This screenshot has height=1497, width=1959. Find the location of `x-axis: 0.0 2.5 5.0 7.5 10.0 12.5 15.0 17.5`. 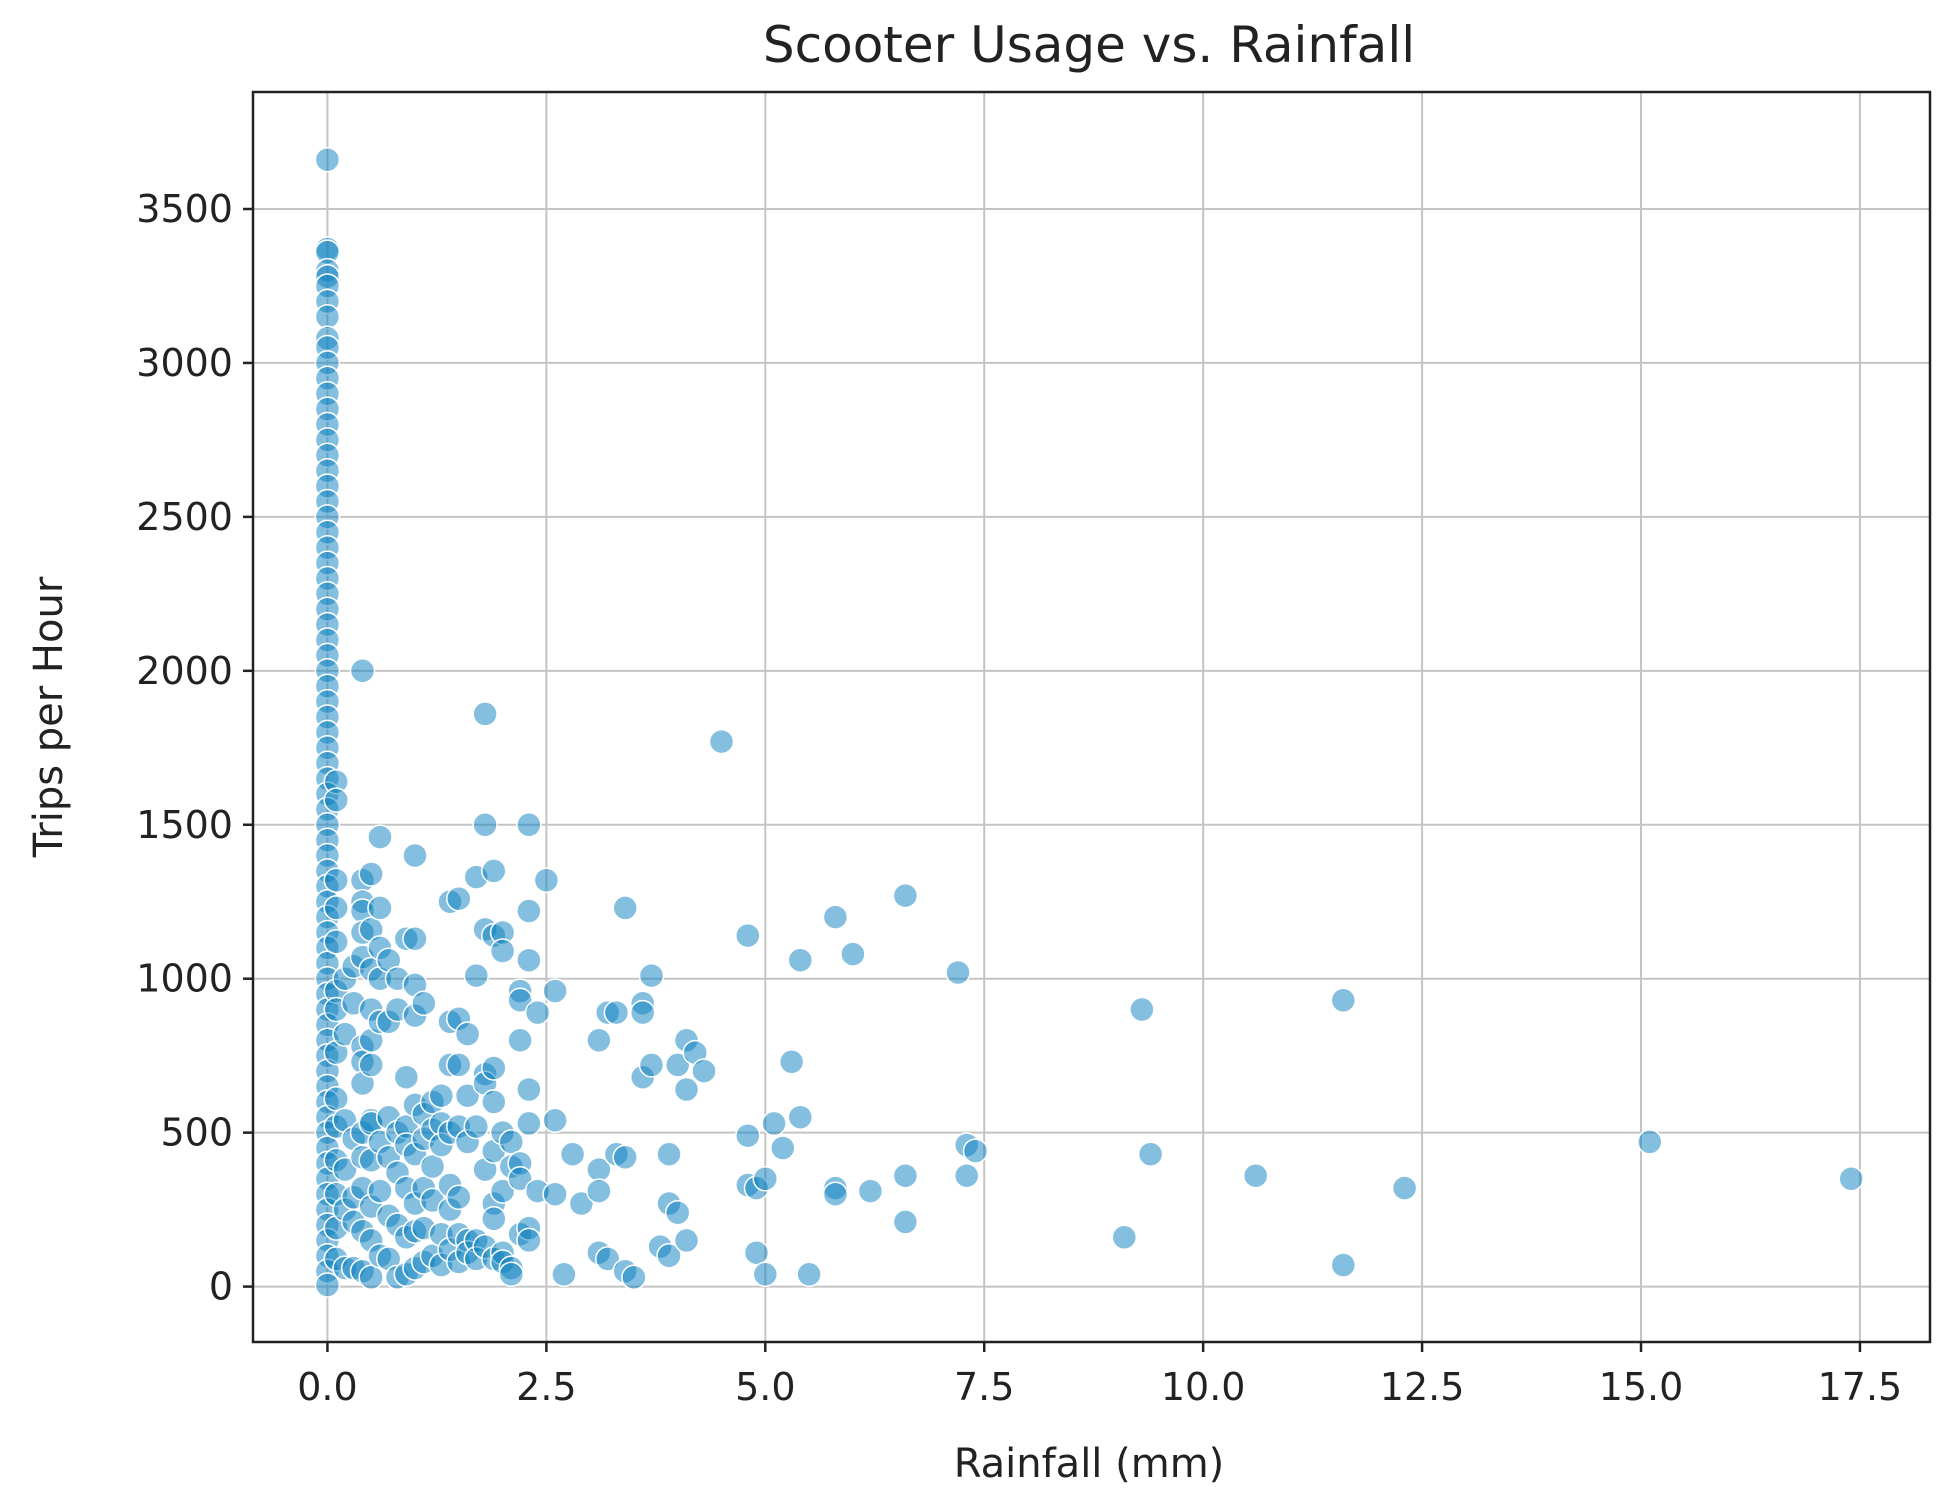

x-axis: 0.0 2.5 5.0 7.5 10.0 12.5 15.0 17.5 is located at coordinates (1099, 1375).